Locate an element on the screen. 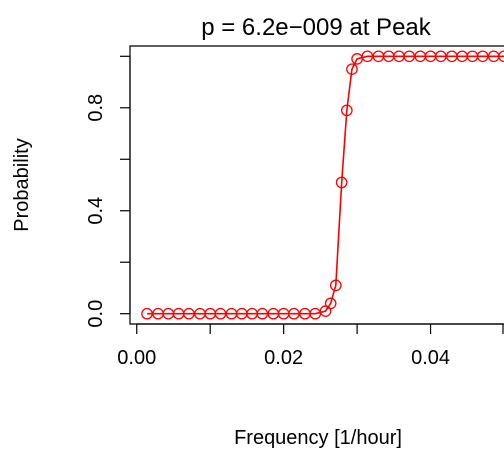  y-tick-label: 0.0 is located at coordinates (96, 314).